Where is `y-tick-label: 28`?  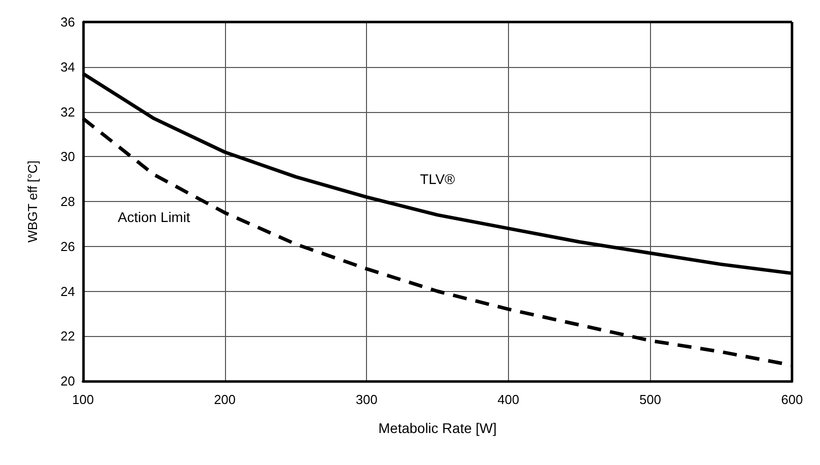
y-tick-label: 28 is located at coordinates (67, 201).